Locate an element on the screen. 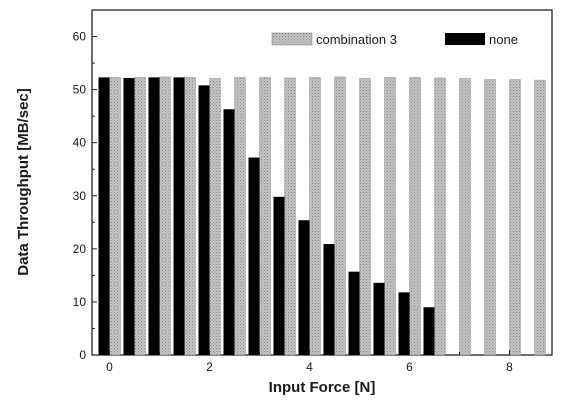 Image resolution: width=568 pixels, height=402 pixels. legend: combination 3 none is located at coordinates (395, 39).